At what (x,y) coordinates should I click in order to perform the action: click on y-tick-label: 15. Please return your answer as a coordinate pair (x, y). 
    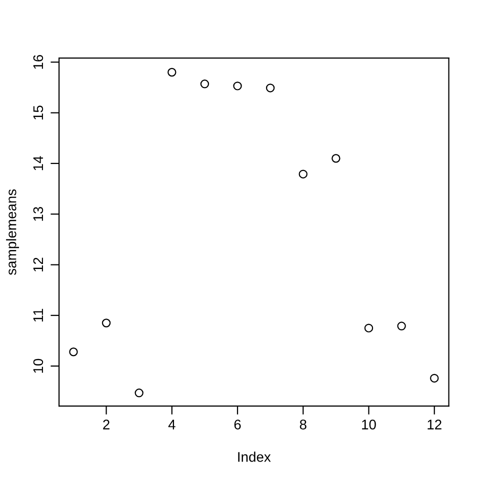
    Looking at the image, I should click on (38, 113).